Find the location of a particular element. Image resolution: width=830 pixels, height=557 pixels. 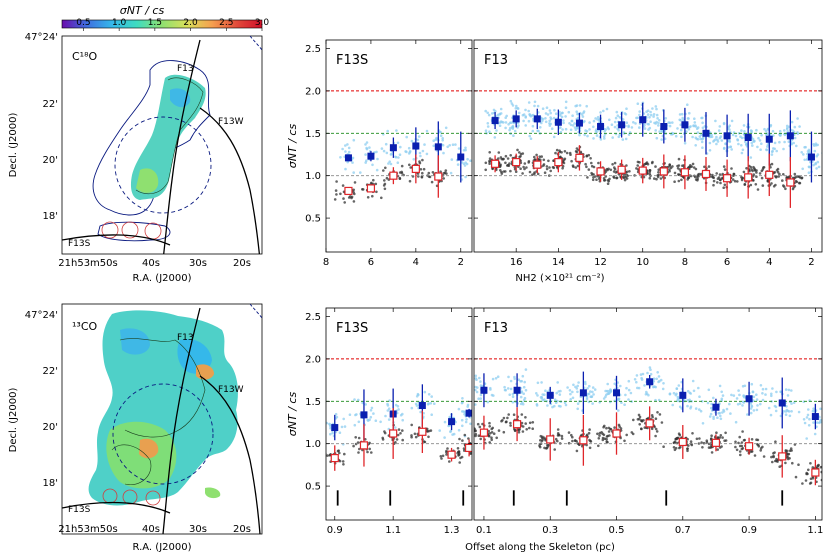

beam-circle is located at coordinates (163, 165).